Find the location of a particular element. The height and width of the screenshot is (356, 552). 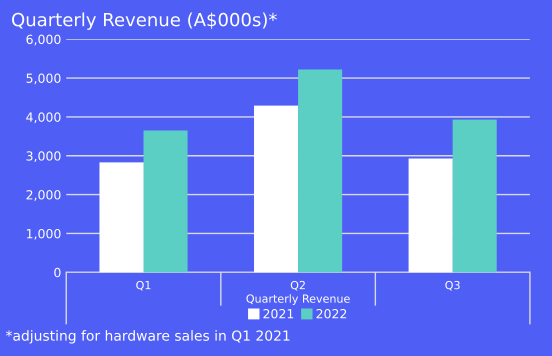

y-tick-label: 1,000 is located at coordinates (43, 234).